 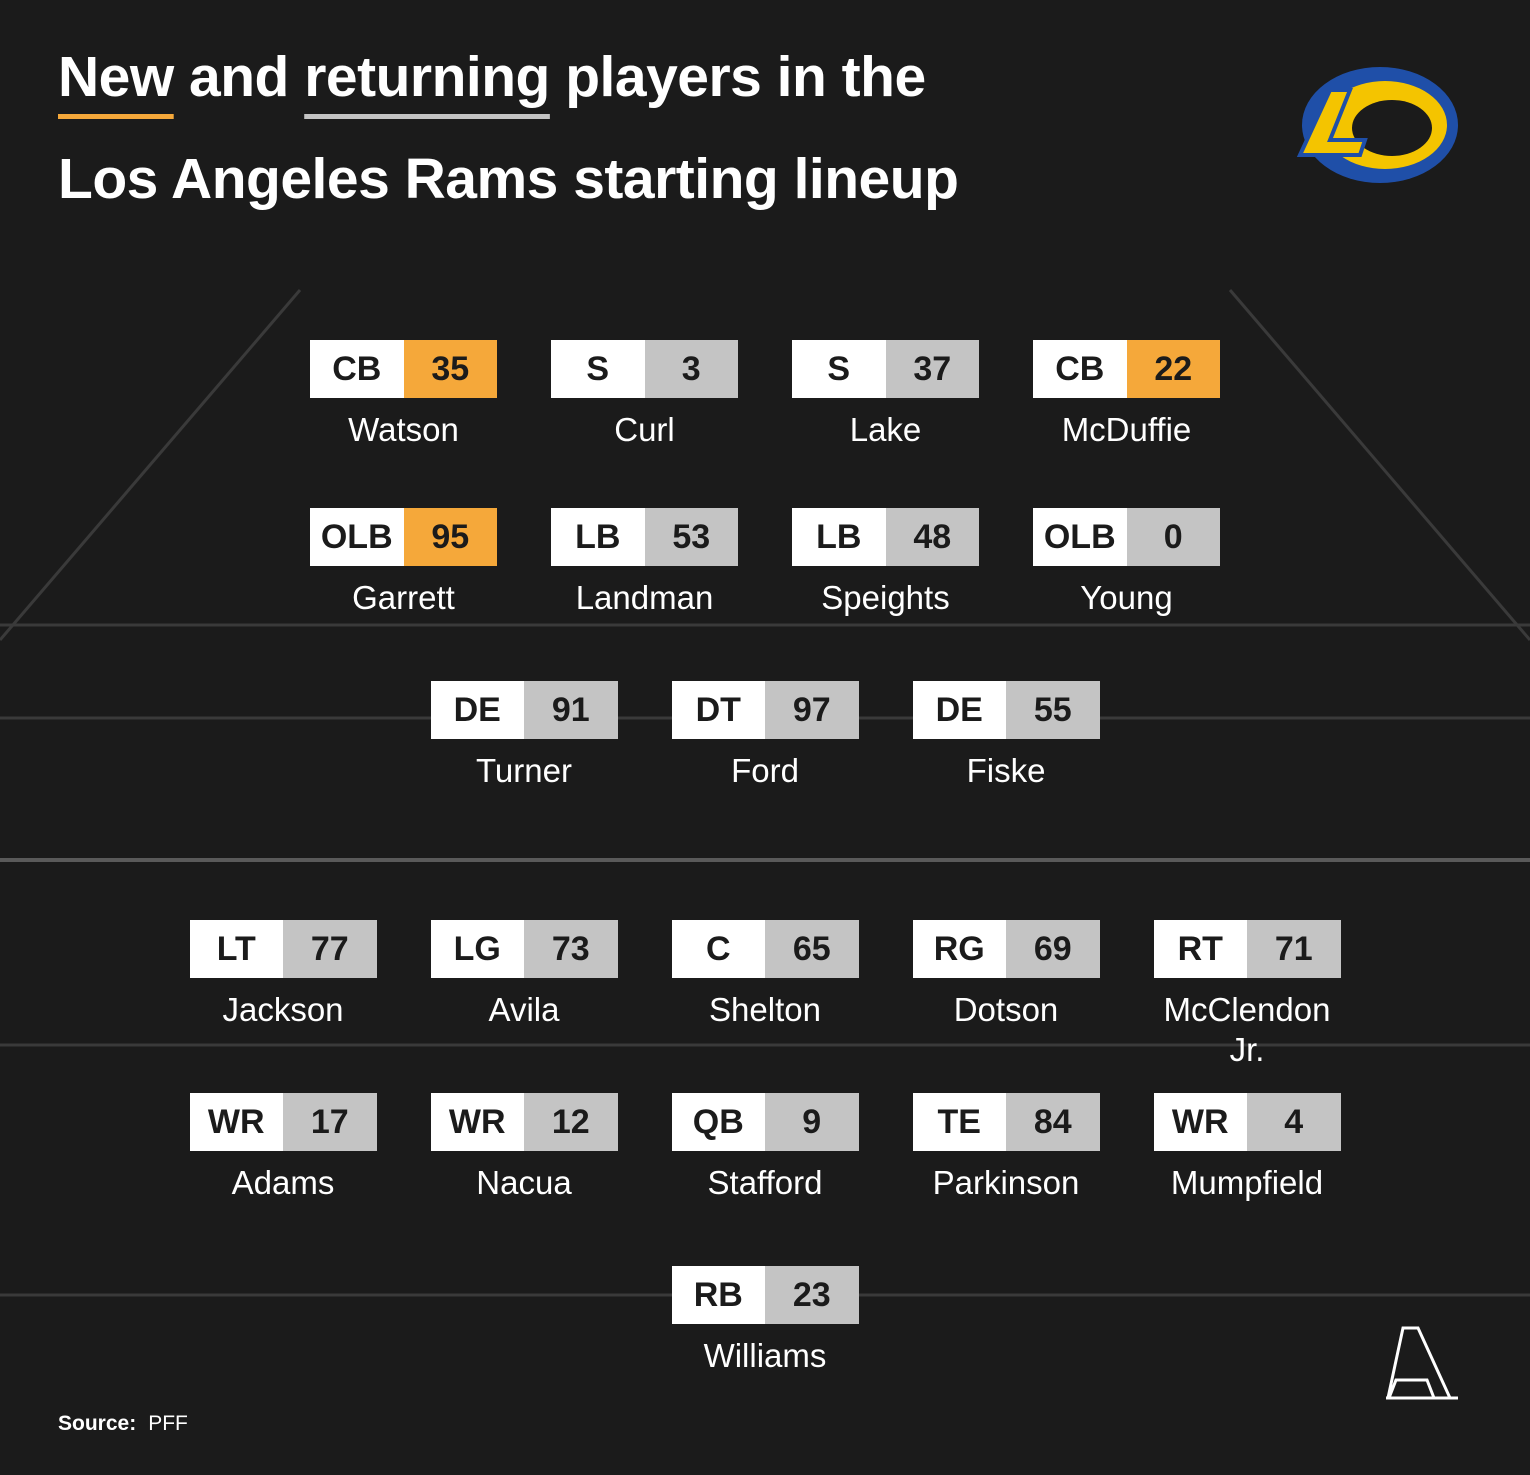 What do you see at coordinates (718, 1122) in the screenshot?
I see `position: QB` at bounding box center [718, 1122].